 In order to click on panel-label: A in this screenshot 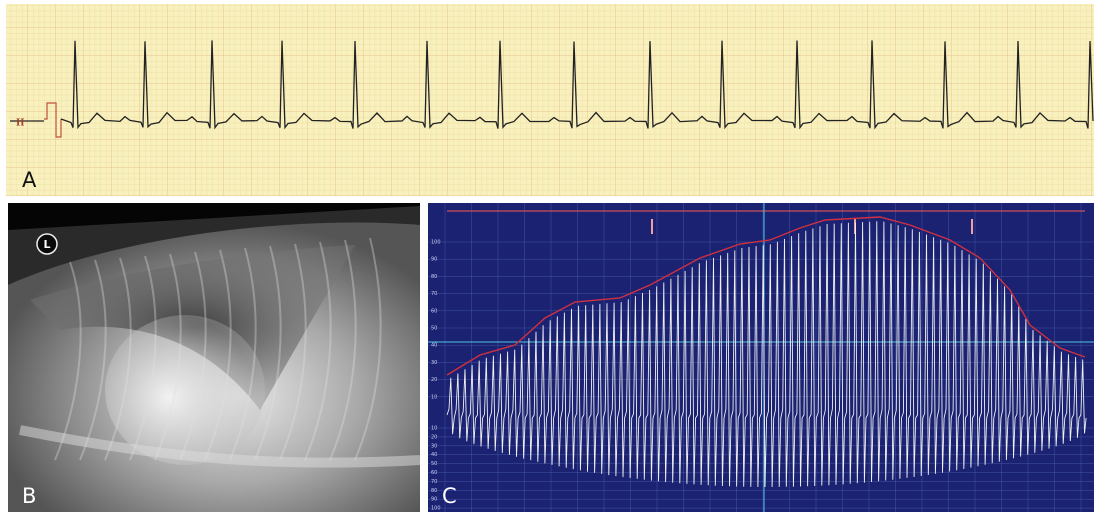, I will do `click(29, 180)`.